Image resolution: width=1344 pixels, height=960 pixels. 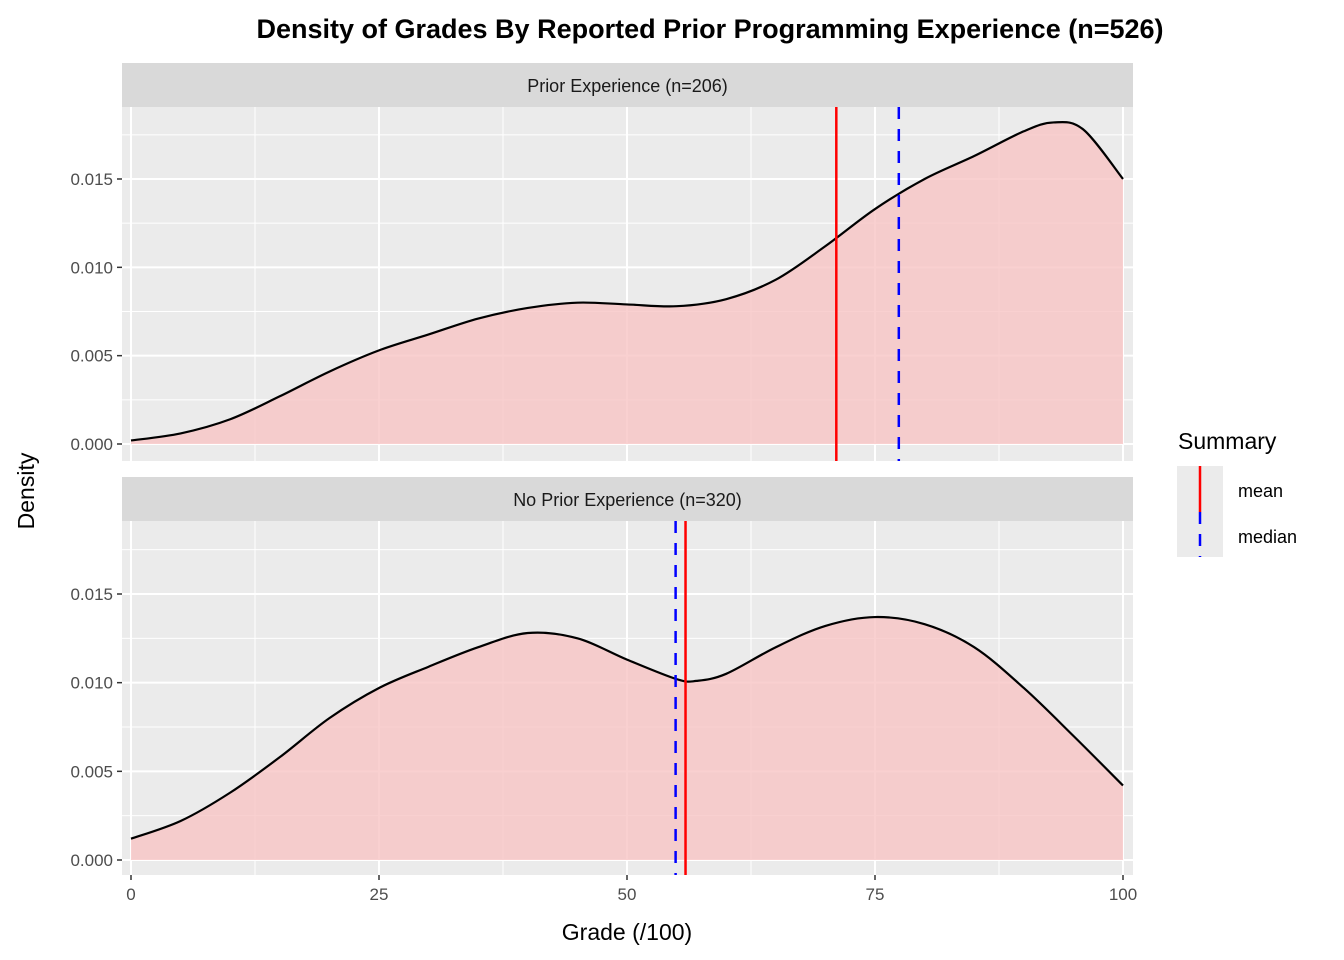 What do you see at coordinates (26, 490) in the screenshot?
I see `y-axis-label: Density` at bounding box center [26, 490].